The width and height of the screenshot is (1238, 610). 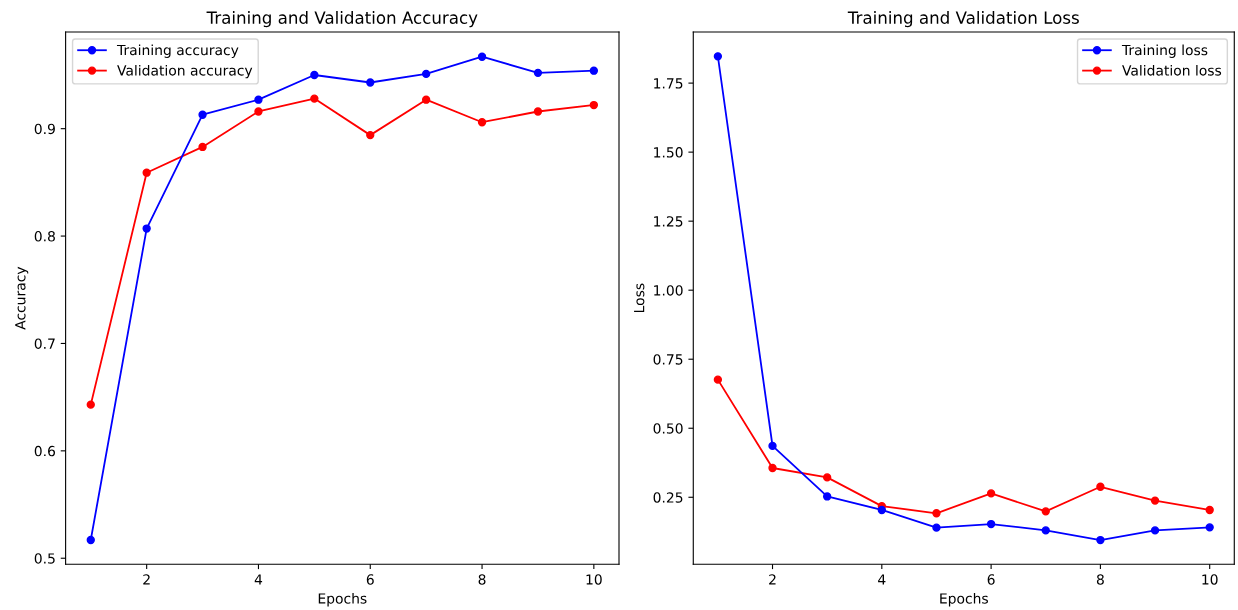 What do you see at coordinates (668, 290) in the screenshot?
I see `y-tick-label: 1.00` at bounding box center [668, 290].